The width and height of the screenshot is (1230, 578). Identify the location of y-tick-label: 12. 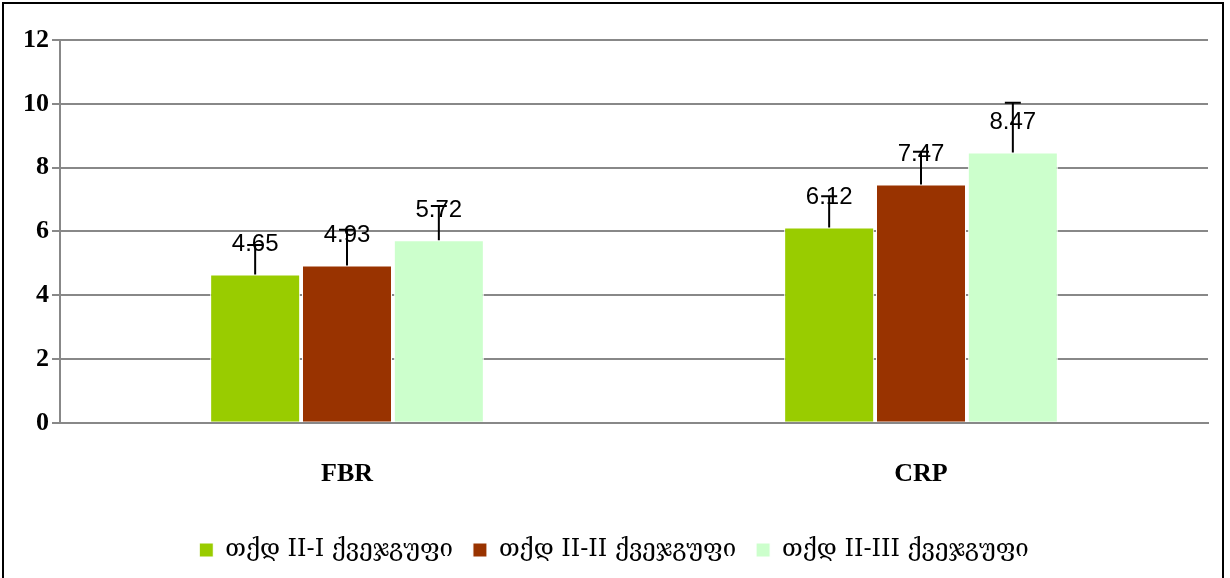
(36, 38).